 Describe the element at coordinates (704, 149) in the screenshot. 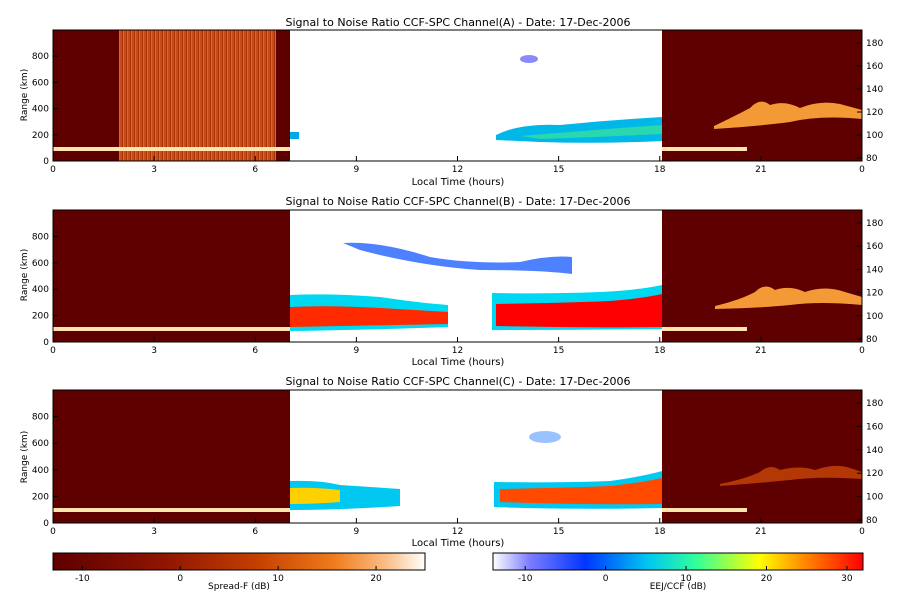

I see `panel-a-night-bottom` at that location.